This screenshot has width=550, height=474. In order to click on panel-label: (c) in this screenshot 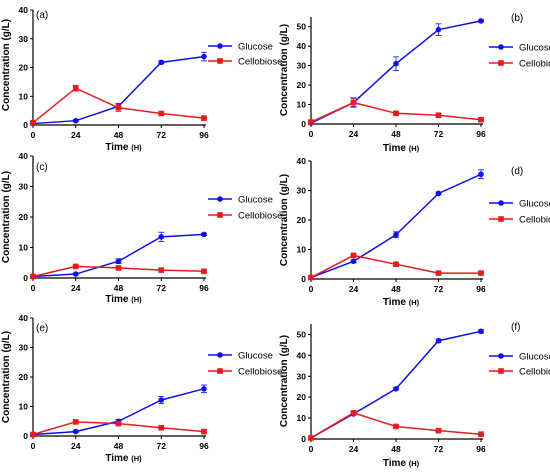, I will do `click(42, 167)`.